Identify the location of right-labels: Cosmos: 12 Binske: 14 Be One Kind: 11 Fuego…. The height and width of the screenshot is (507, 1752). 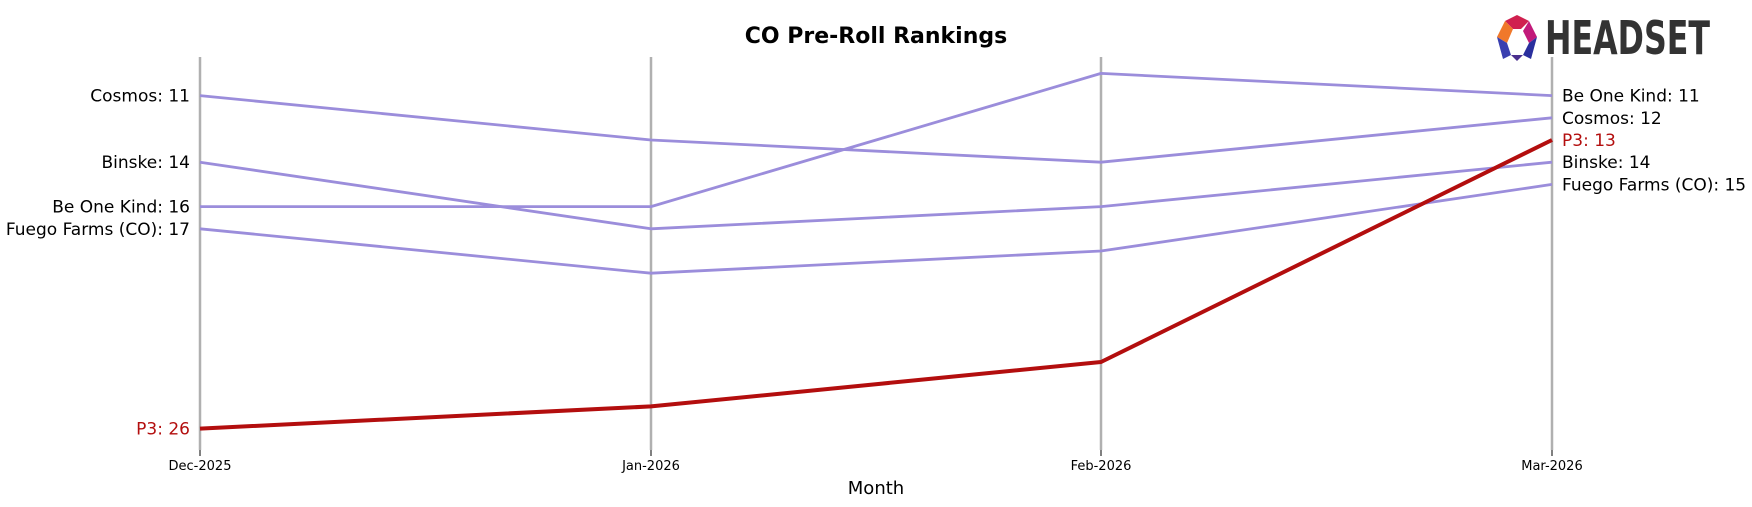
(1654, 141).